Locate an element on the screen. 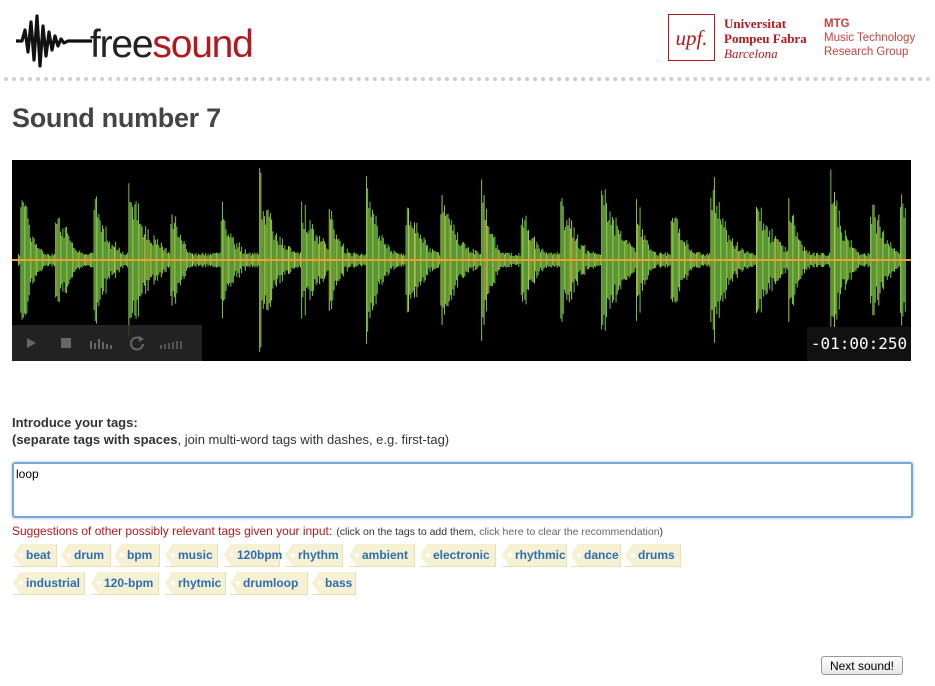  tag-suggestion: rhythmic is located at coordinates (534, 555).